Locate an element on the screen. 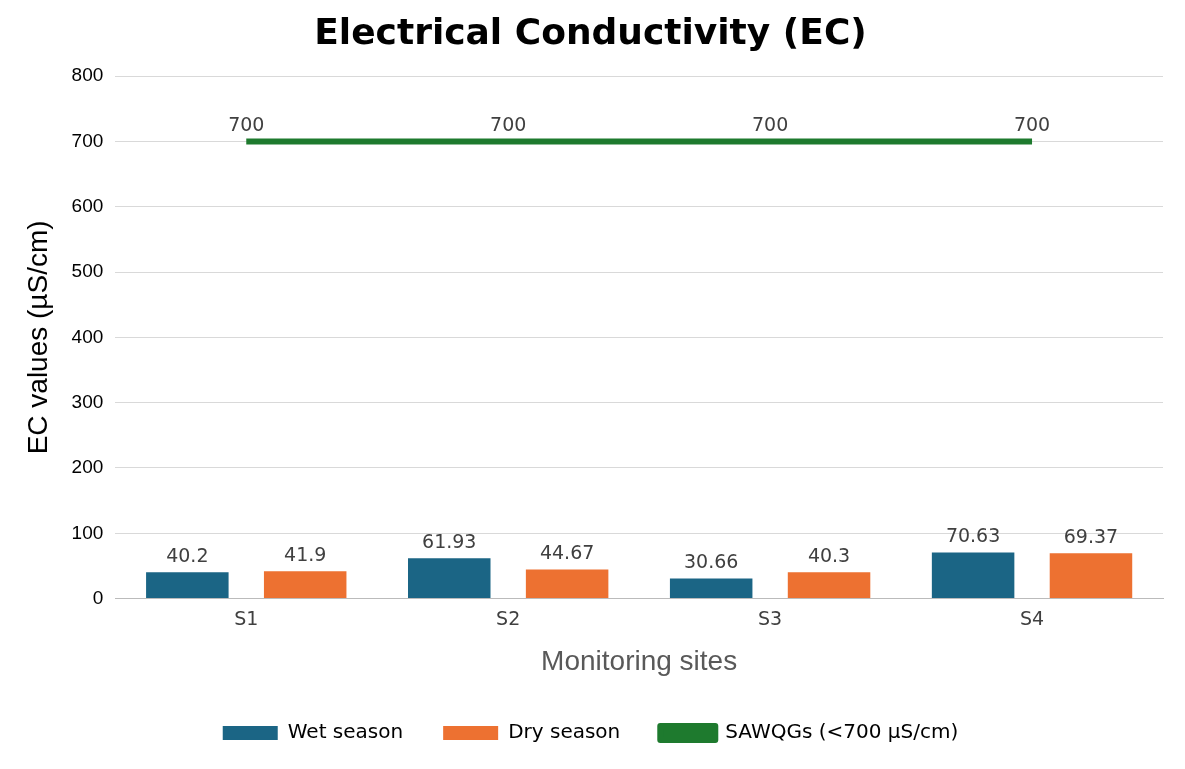 Image resolution: width=1185 pixels, height=769 pixels. data-label: 40.2 is located at coordinates (187, 554).